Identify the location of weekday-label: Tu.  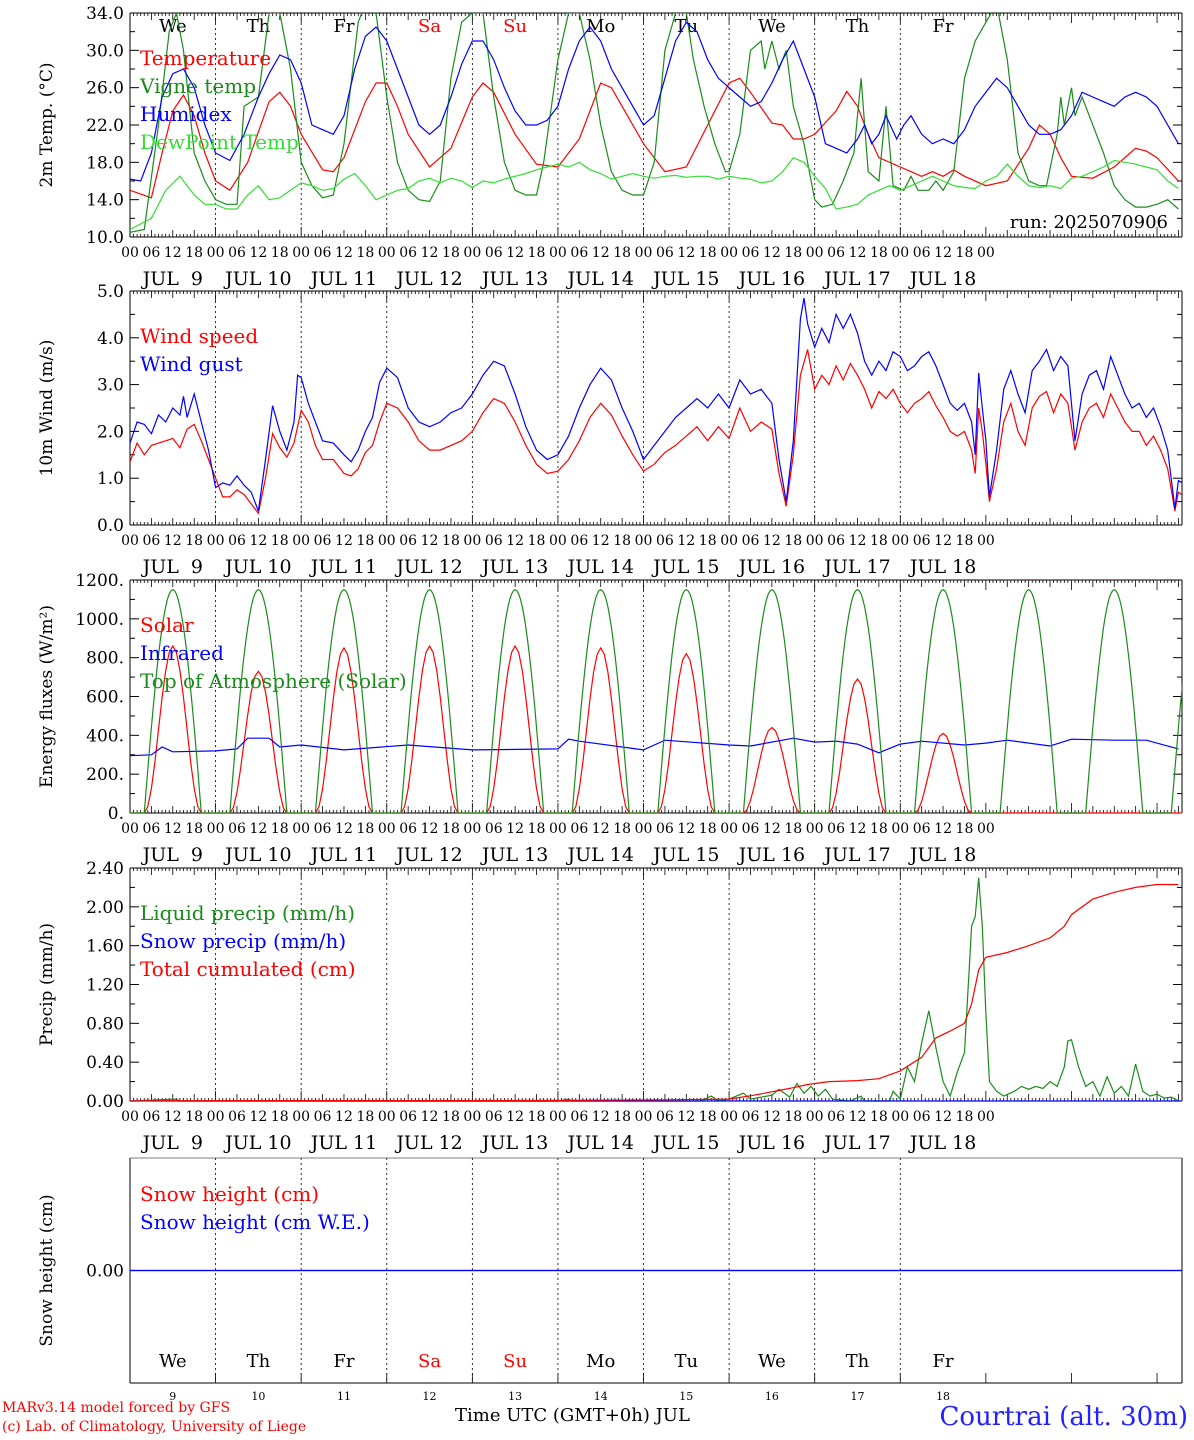
(687, 26).